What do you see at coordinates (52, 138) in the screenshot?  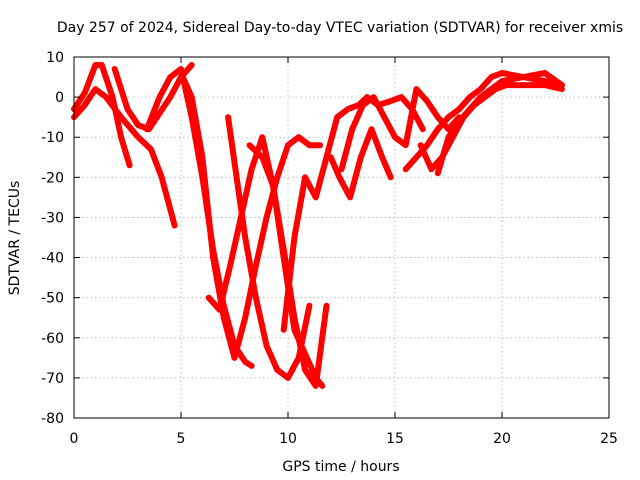 I see `y-tick-label: -10` at bounding box center [52, 138].